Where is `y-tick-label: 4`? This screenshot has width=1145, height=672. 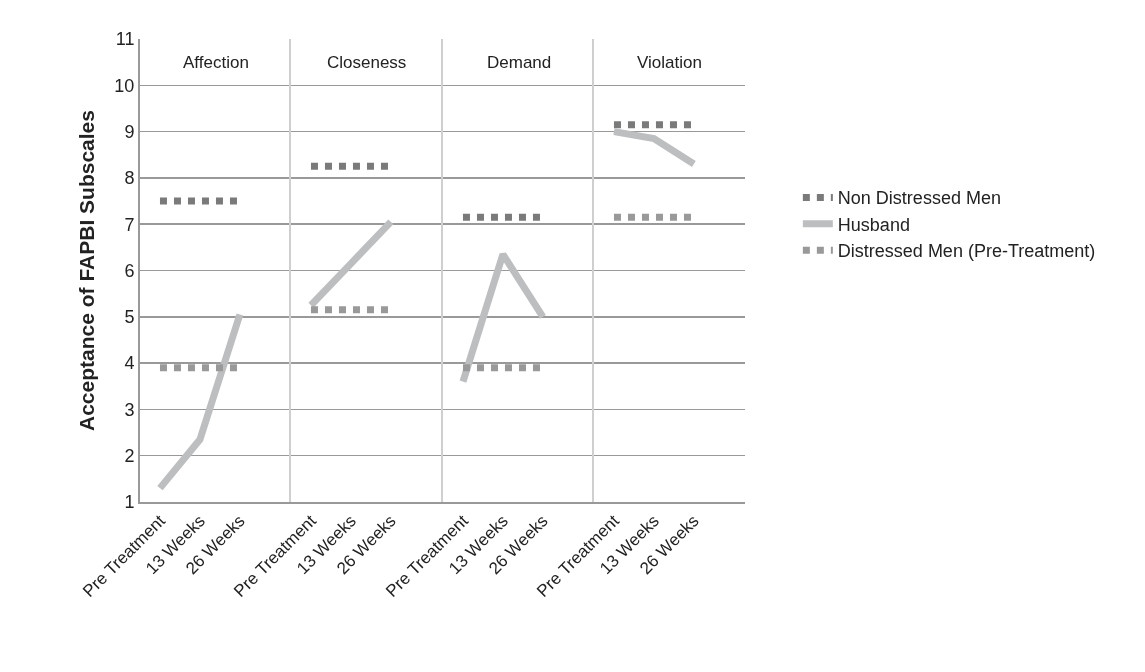
y-tick-label: 4 is located at coordinates (129, 363).